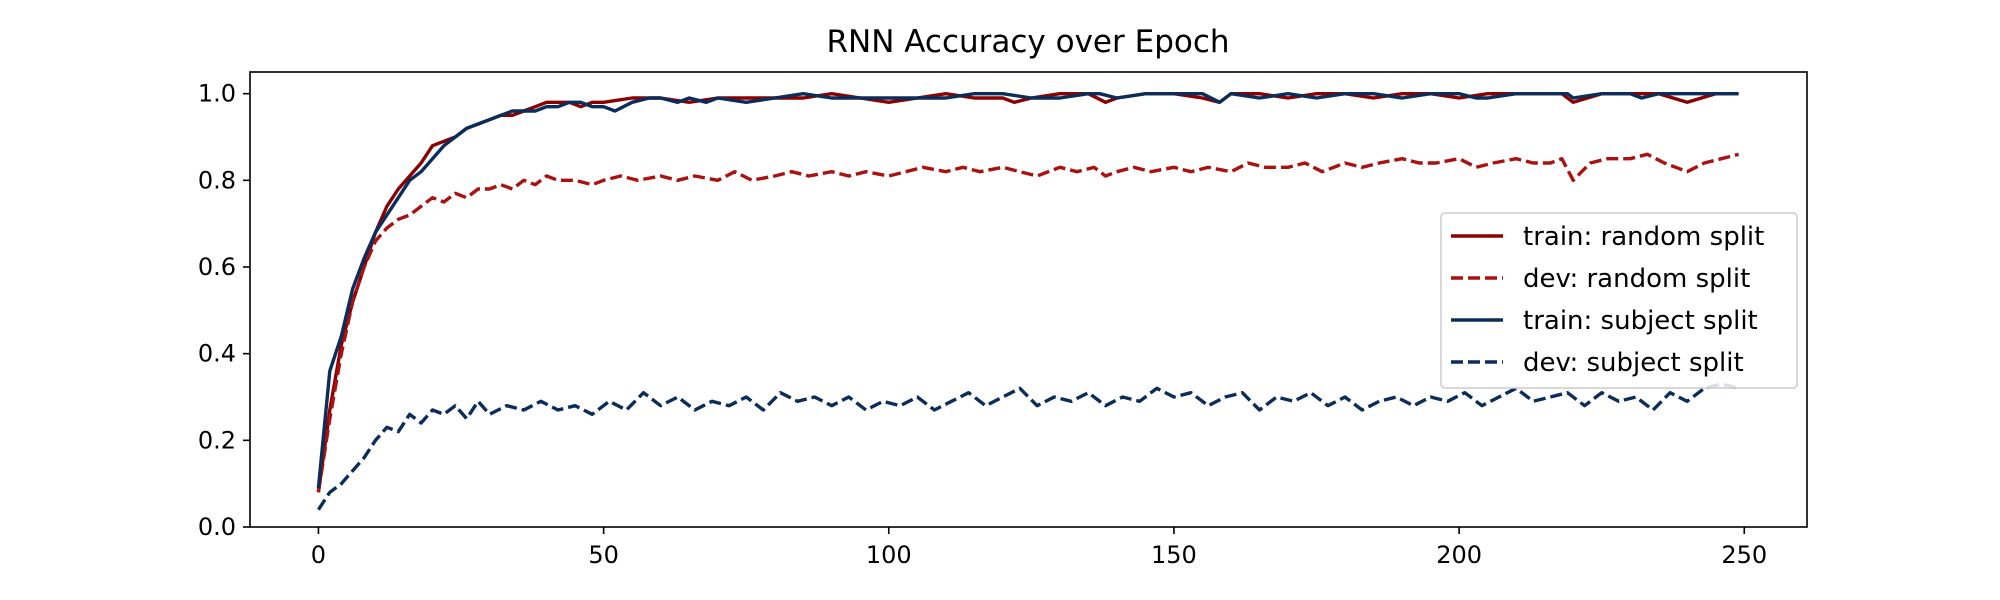 This screenshot has width=2000, height=600. I want to click on x-tick-label-0: 0, so click(318, 555).